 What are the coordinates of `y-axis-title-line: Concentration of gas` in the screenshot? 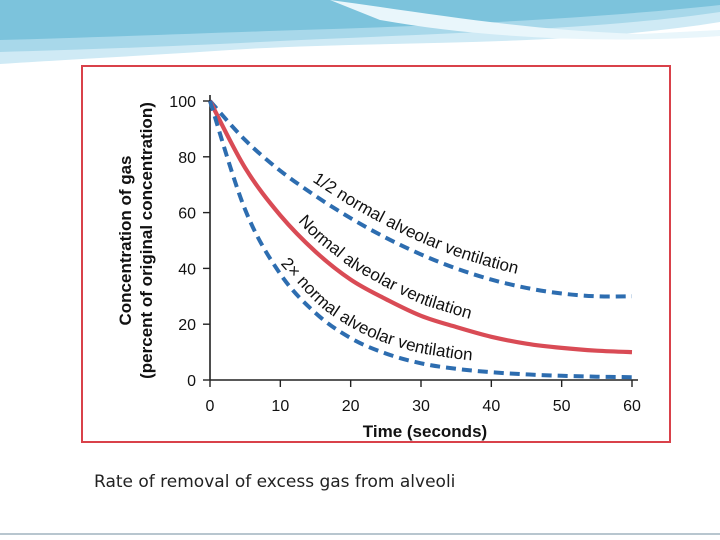 It's located at (125, 240).